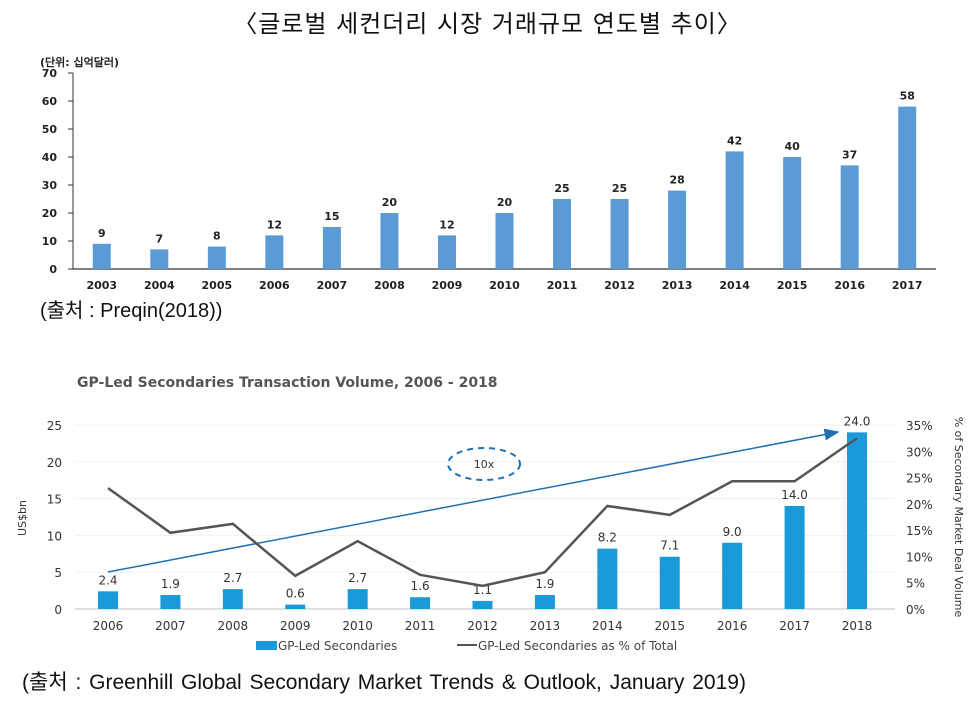 This screenshot has height=705, width=975. I want to click on chart1-data-label: 8, so click(217, 236).